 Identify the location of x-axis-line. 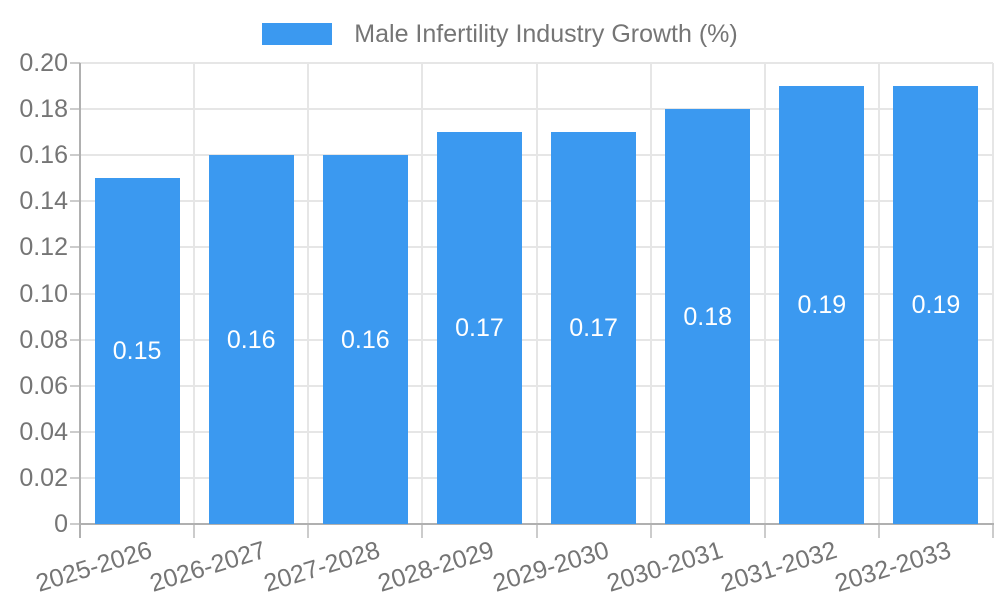
(536, 524).